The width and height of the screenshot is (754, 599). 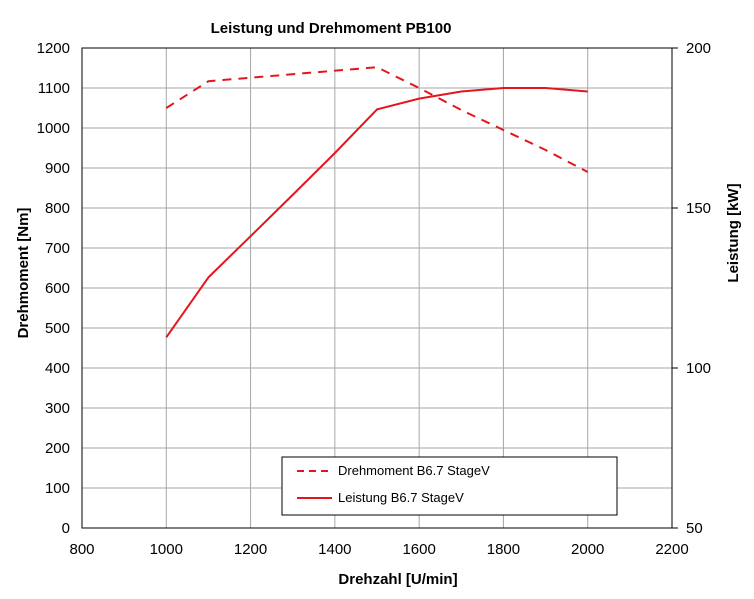 I want to click on y-tick-label: 0, so click(x=66, y=528).